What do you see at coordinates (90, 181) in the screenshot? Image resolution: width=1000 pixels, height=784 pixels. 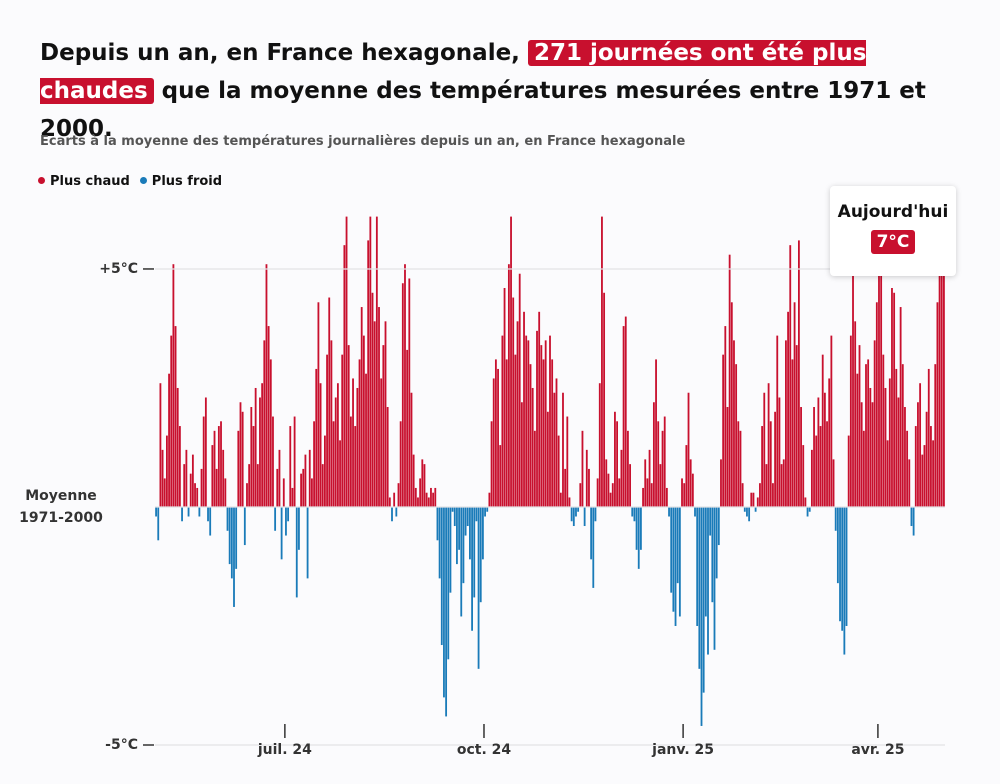 I see `legend-label: Plus chaud` at bounding box center [90, 181].